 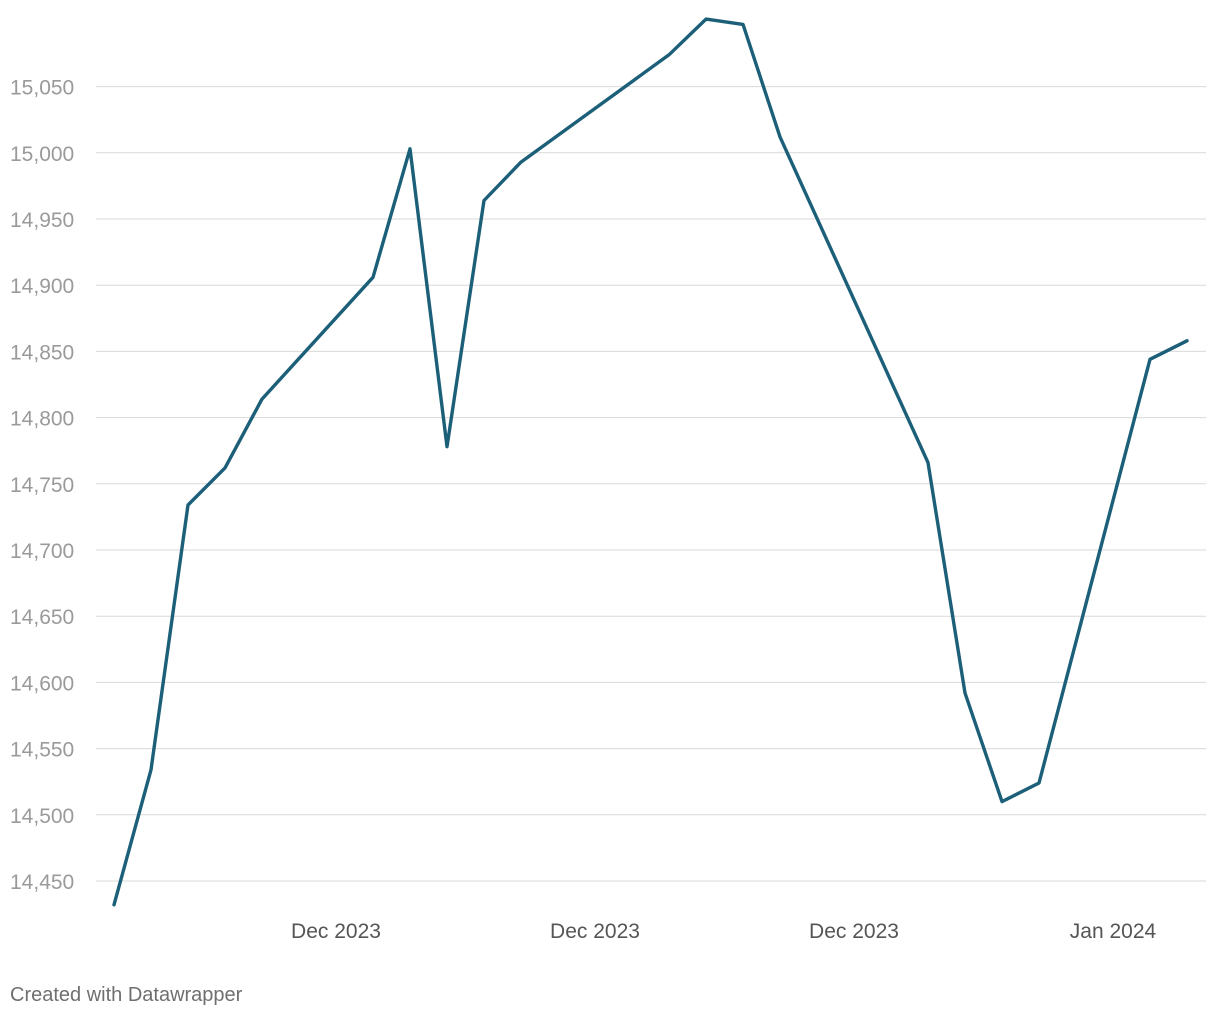 I want to click on y-tick-label: 14,600, so click(x=42, y=683).